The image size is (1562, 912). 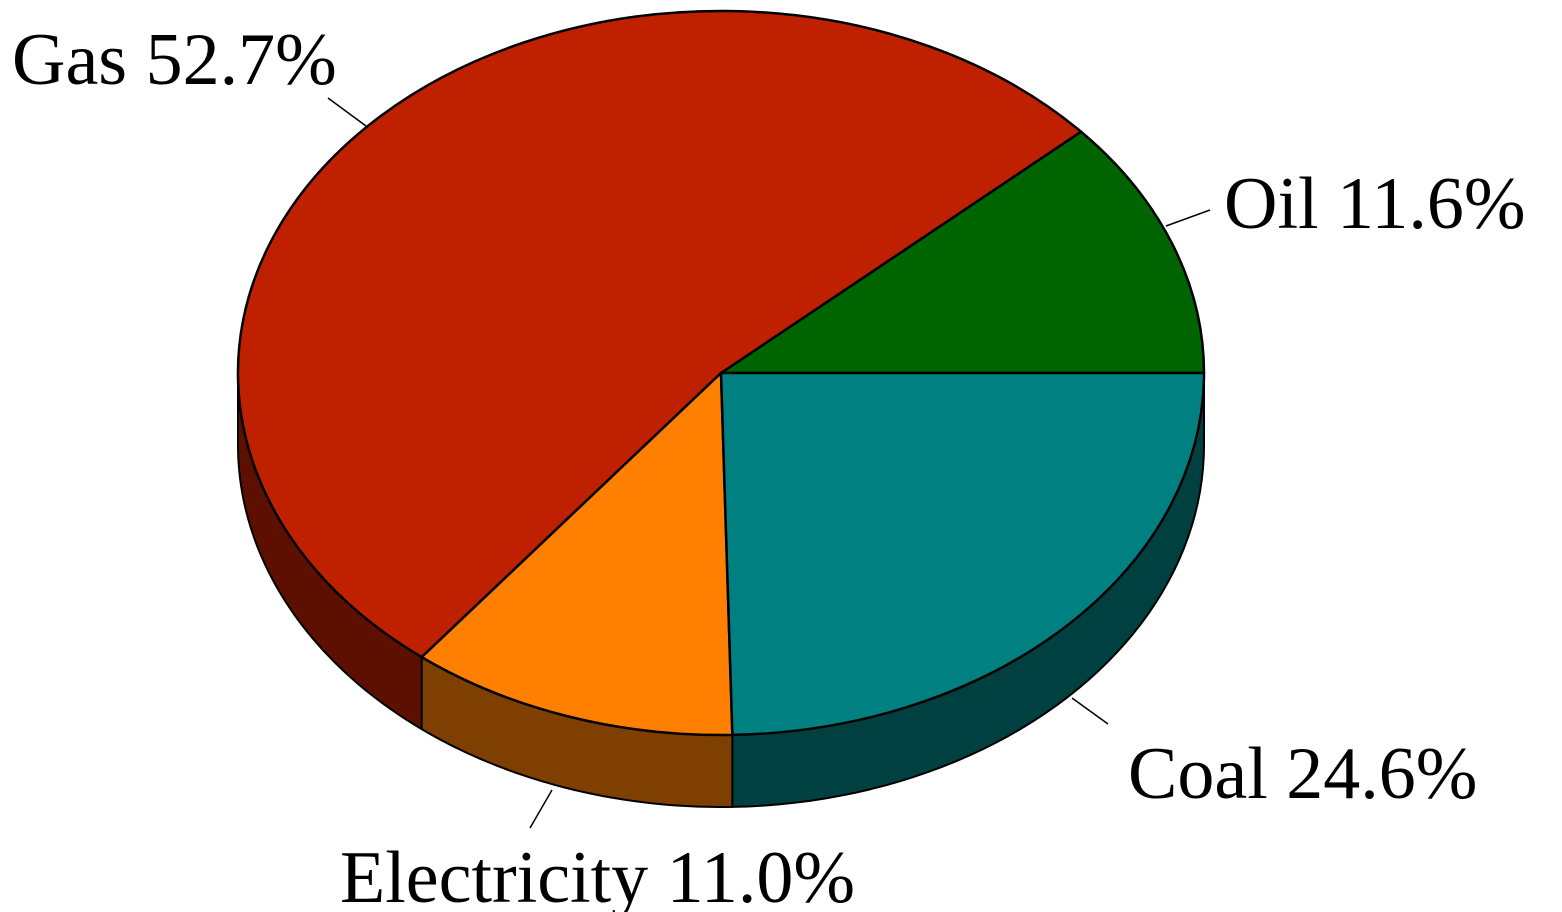 What do you see at coordinates (1188, 218) in the screenshot?
I see `leader-line-oil` at bounding box center [1188, 218].